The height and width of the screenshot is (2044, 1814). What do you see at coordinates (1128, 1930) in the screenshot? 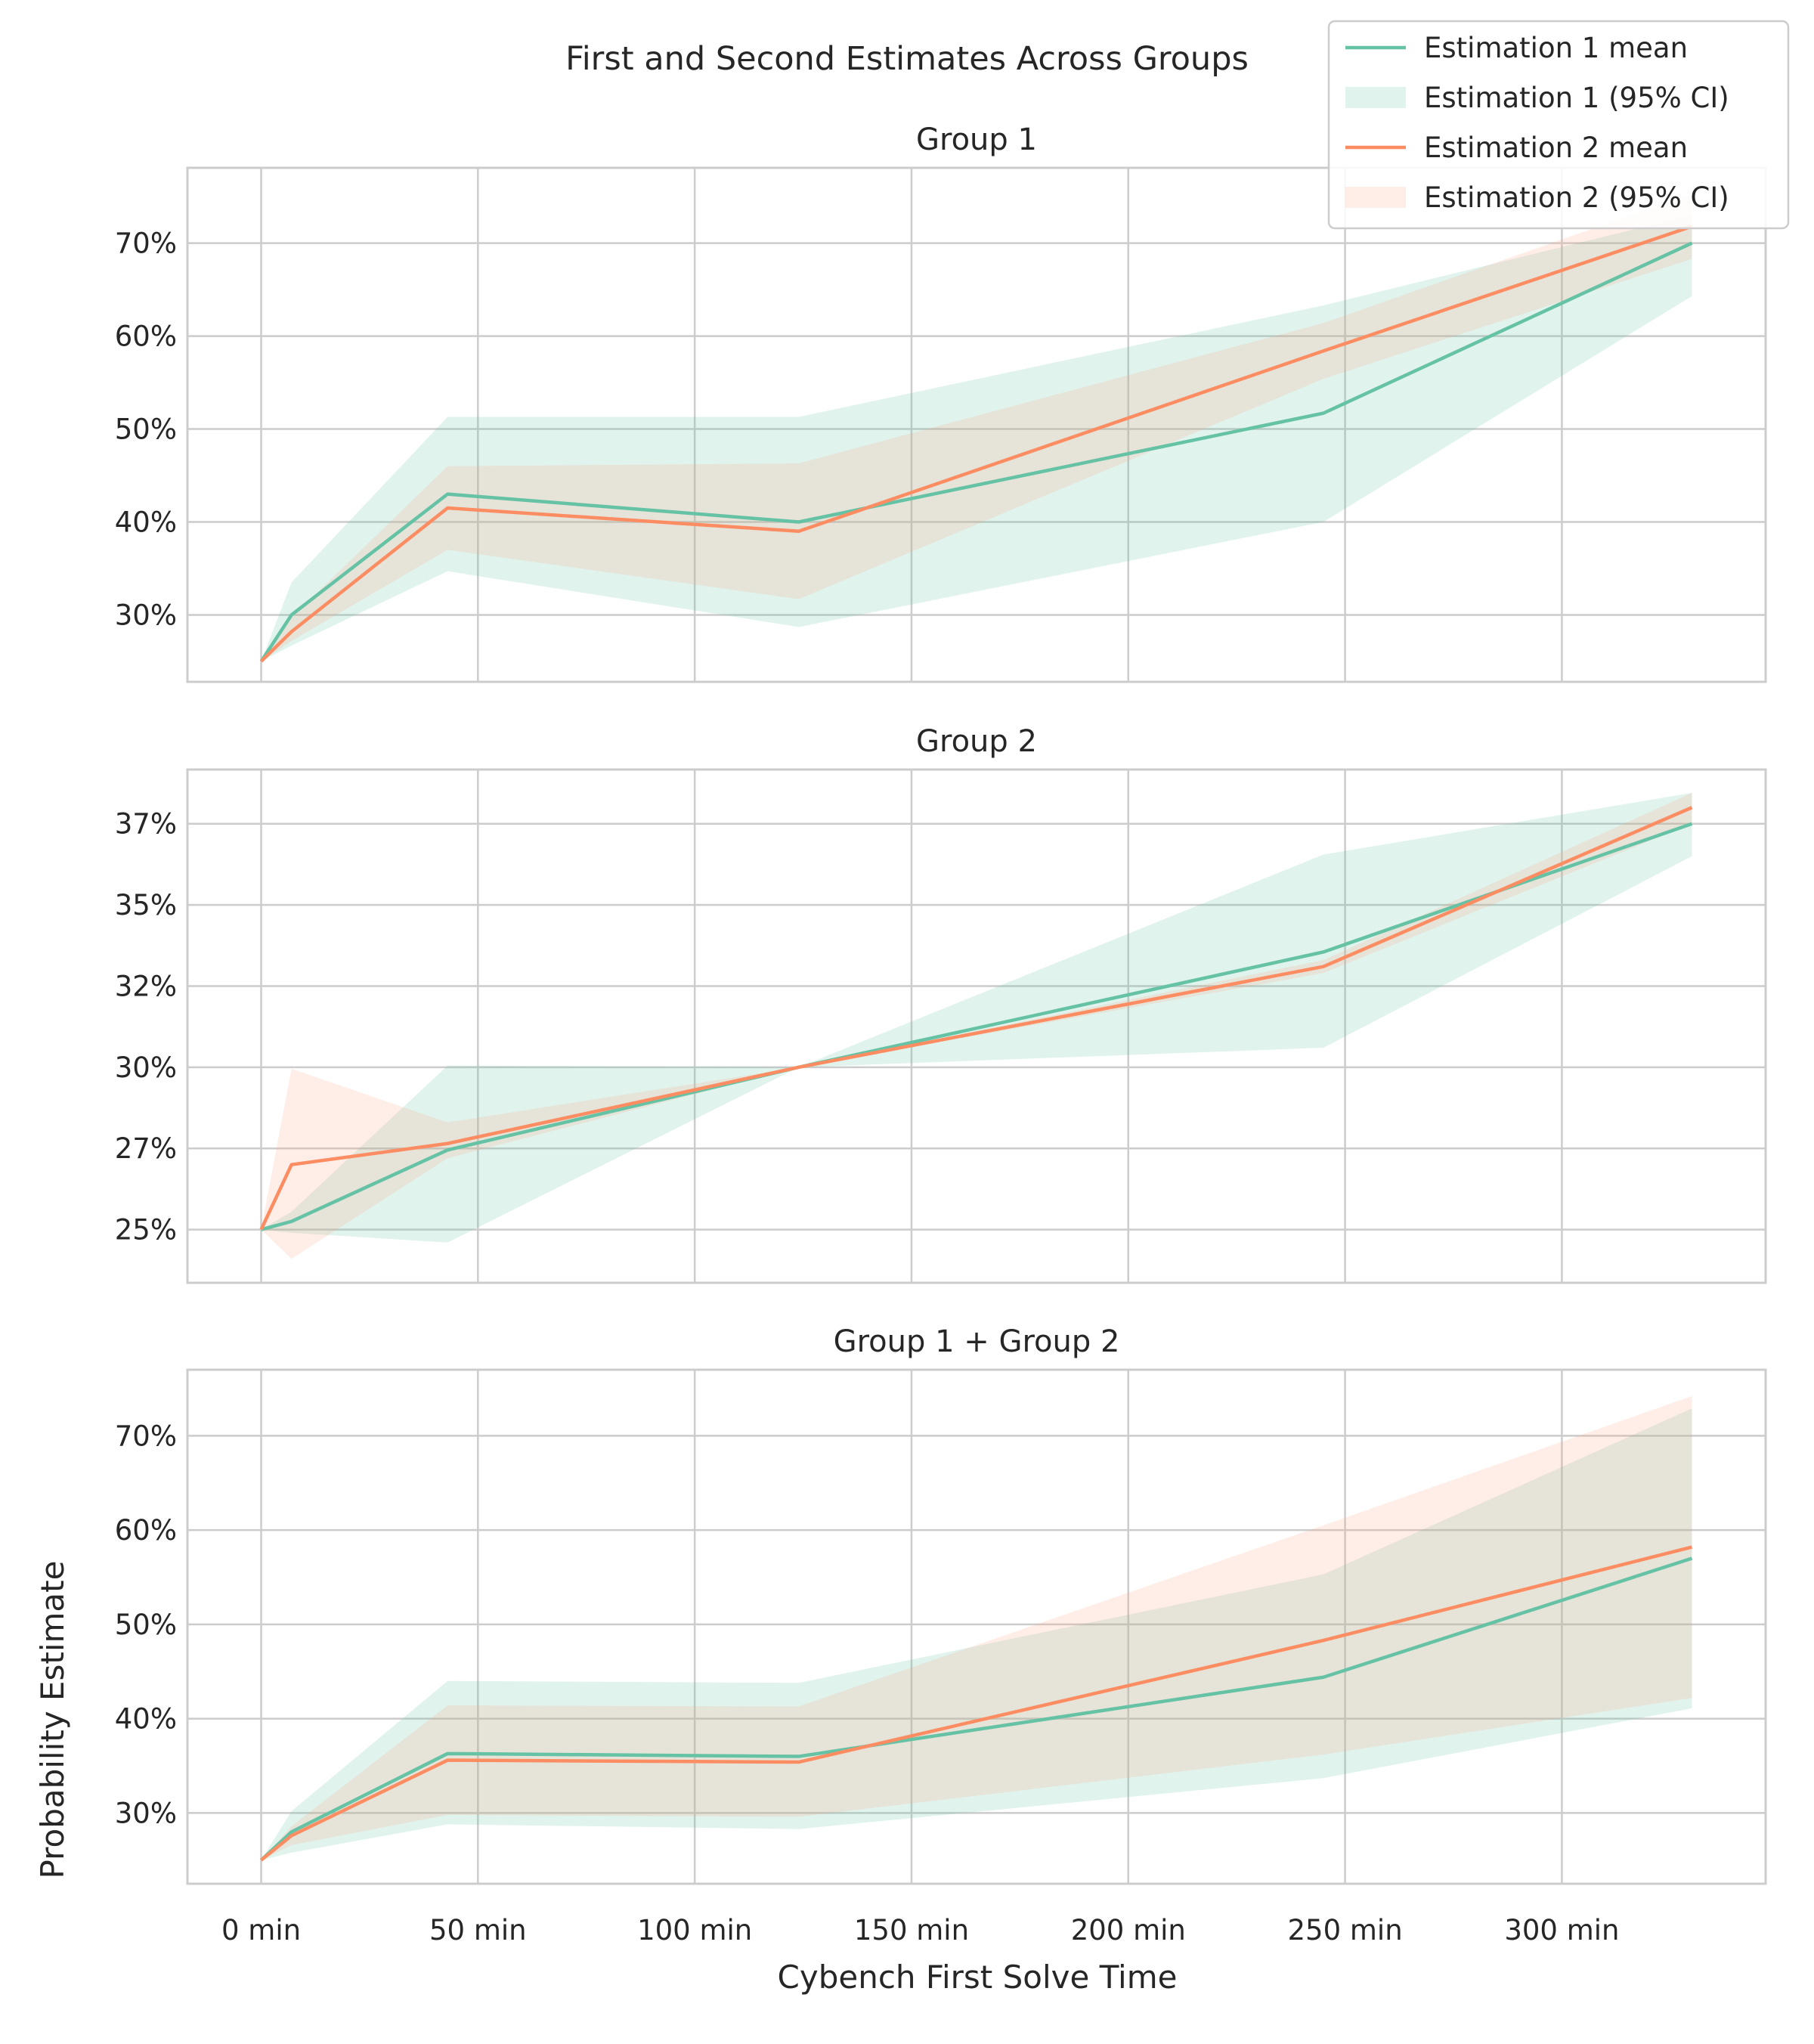
I see `x-tick-label: 200 min` at bounding box center [1128, 1930].